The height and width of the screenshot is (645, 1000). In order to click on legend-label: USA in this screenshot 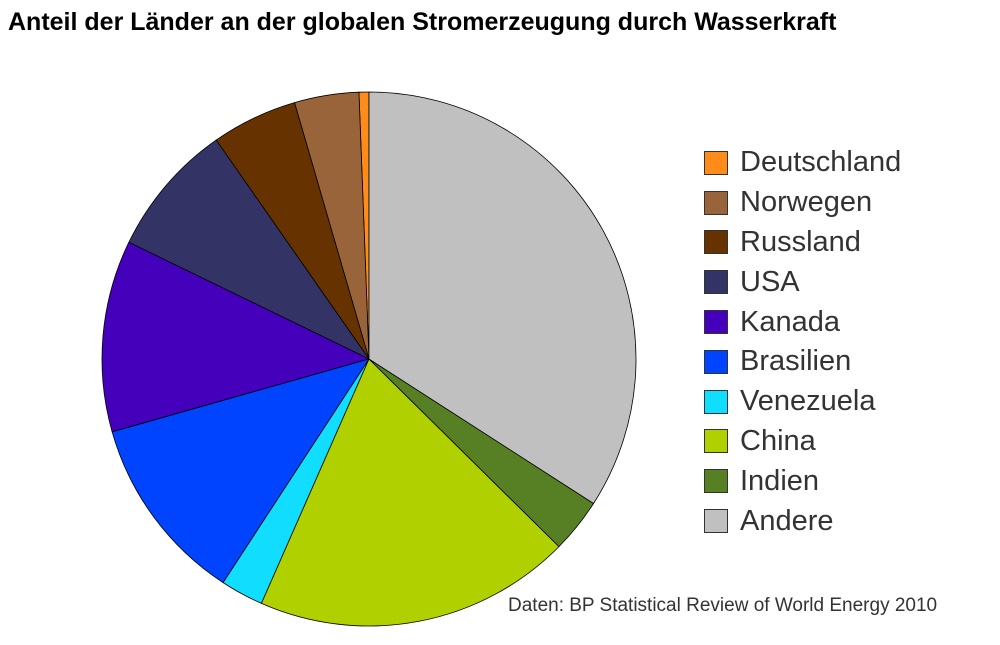, I will do `click(770, 281)`.